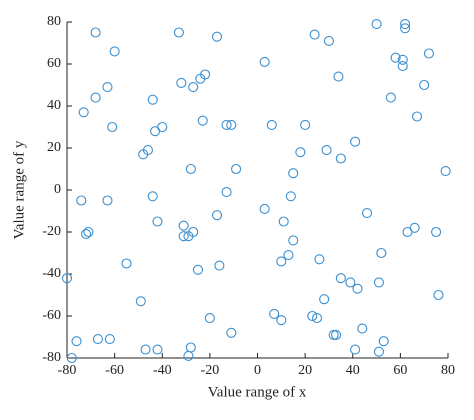 Image resolution: width=474 pixels, height=420 pixels. What do you see at coordinates (67, 370) in the screenshot?
I see `x-tick-label: -80` at bounding box center [67, 370].